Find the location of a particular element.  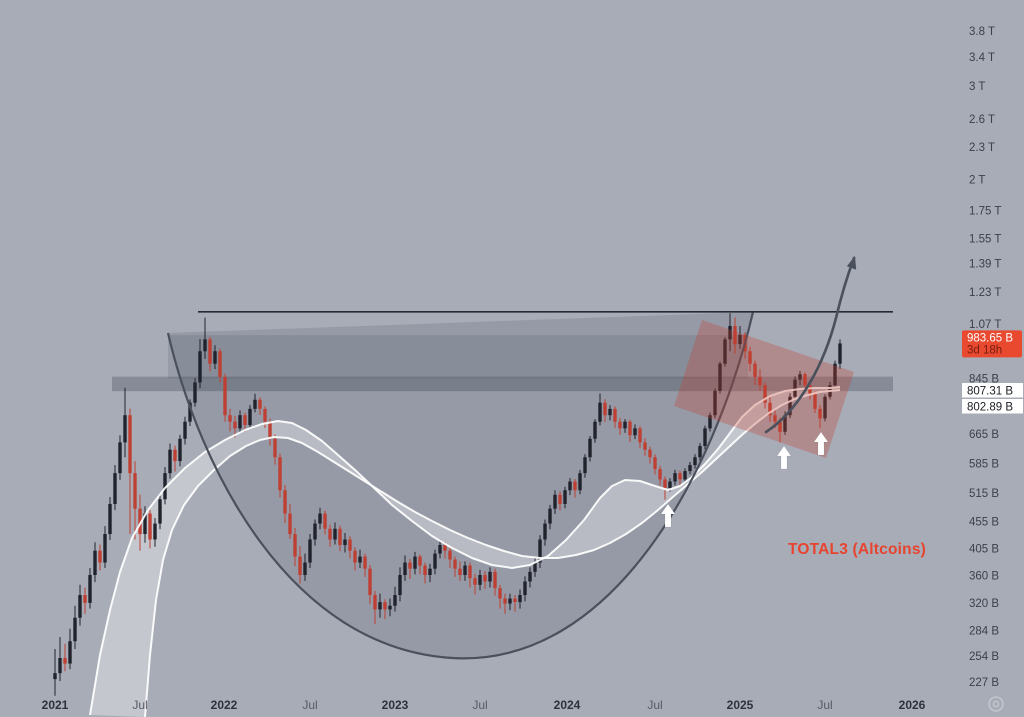

projection-arrow is located at coordinates (810, 345).